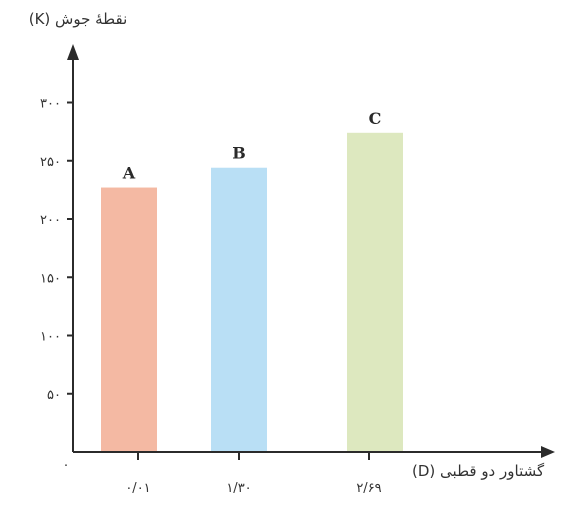  Describe the element at coordinates (78, 19) in the screenshot. I see `y-axis-title: نقطهٔ جوش (K)` at that location.